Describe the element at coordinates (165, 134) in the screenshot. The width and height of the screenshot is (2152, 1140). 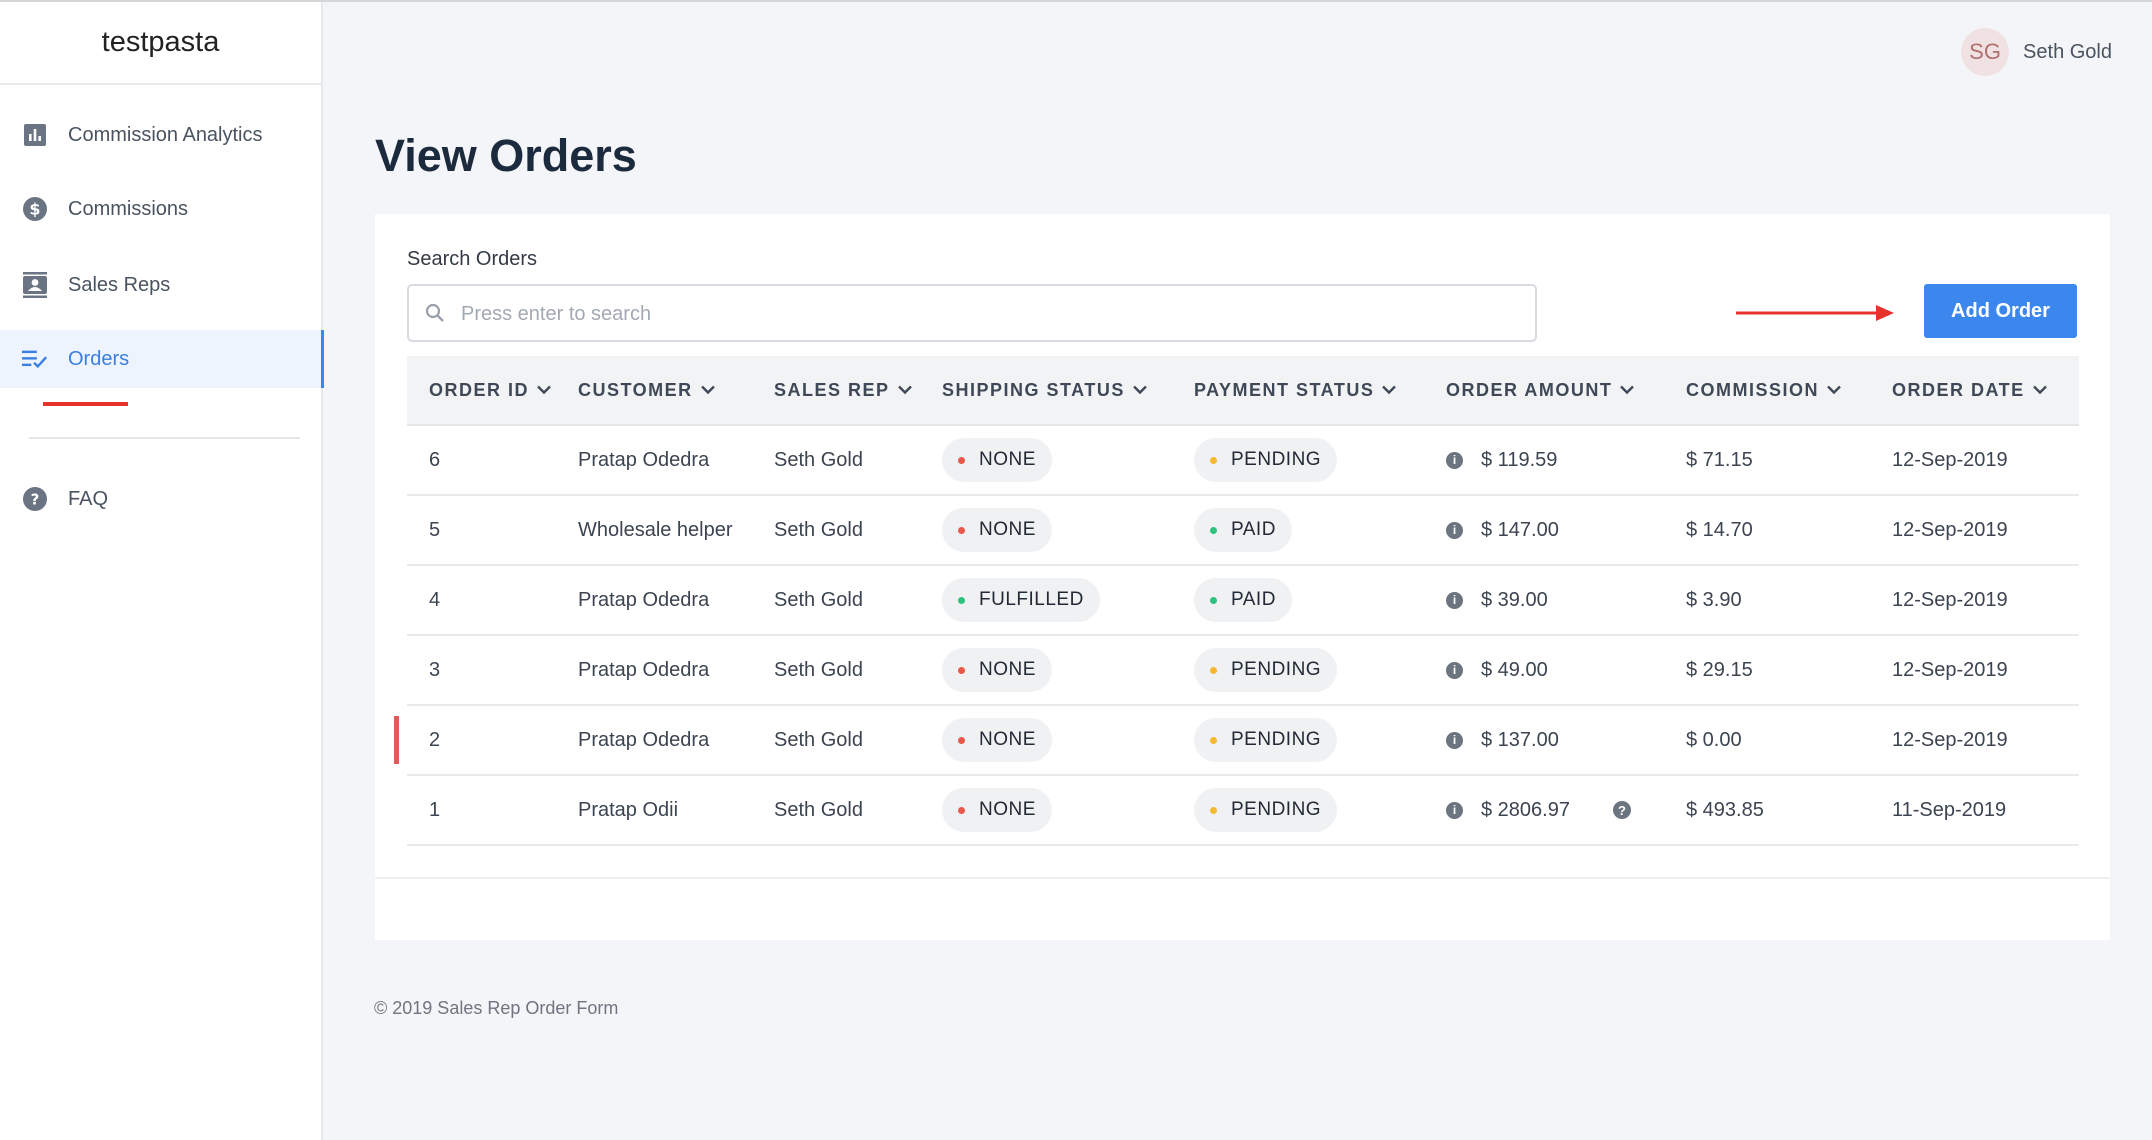
I see `sidebar-item-label: Commission Analytics` at that location.